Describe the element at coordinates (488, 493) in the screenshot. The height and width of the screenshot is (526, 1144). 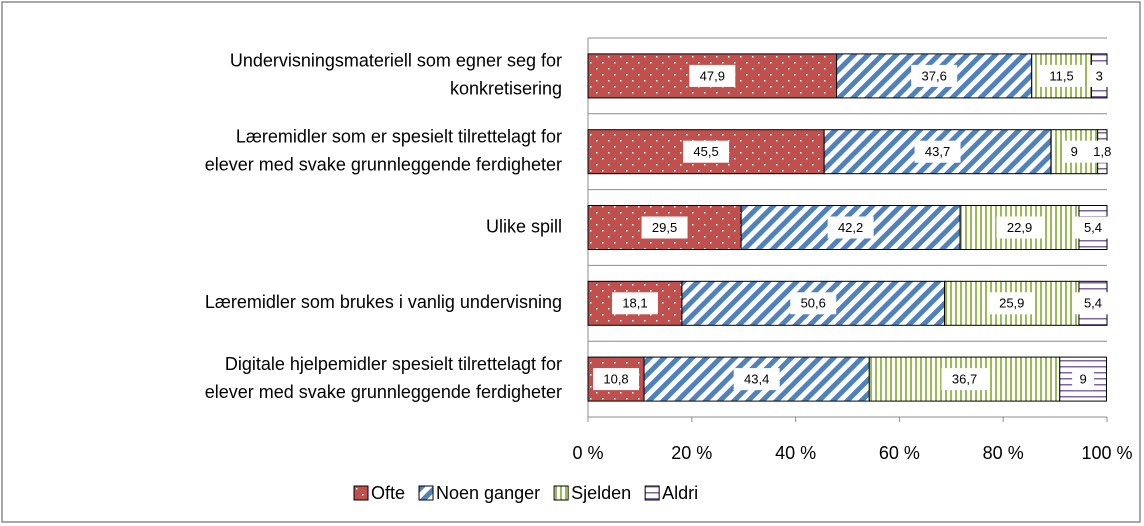
I see `legend-label: Noen ganger` at that location.